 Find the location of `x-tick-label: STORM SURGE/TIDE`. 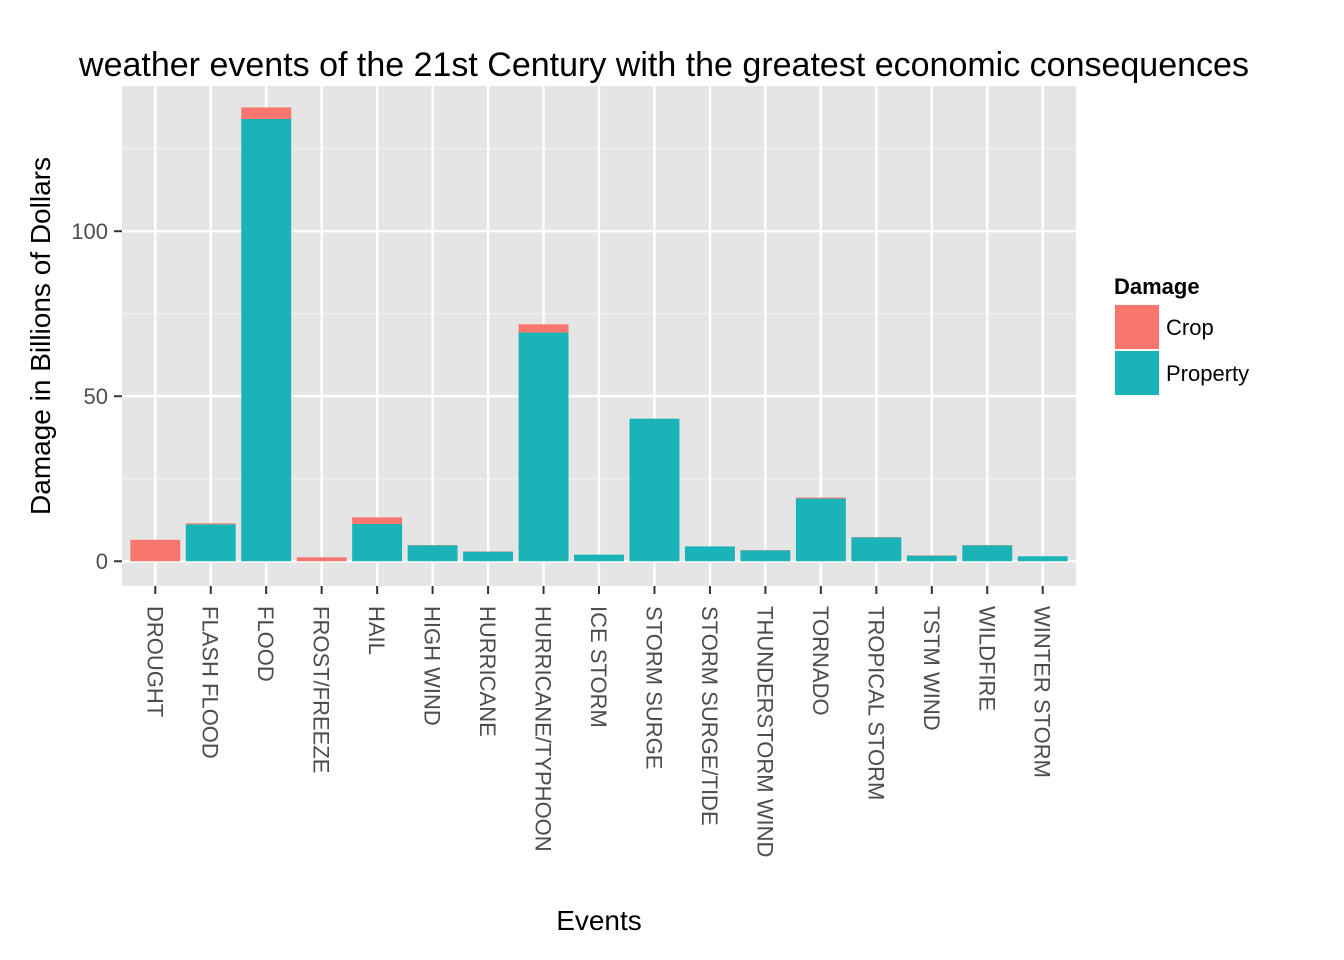

x-tick-label: STORM SURGE/TIDE is located at coordinates (709, 716).